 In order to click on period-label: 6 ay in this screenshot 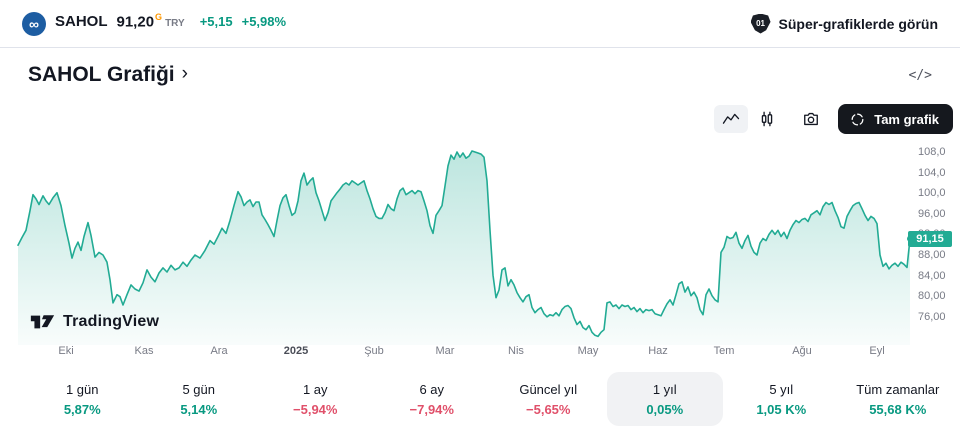, I will do `click(432, 389)`.